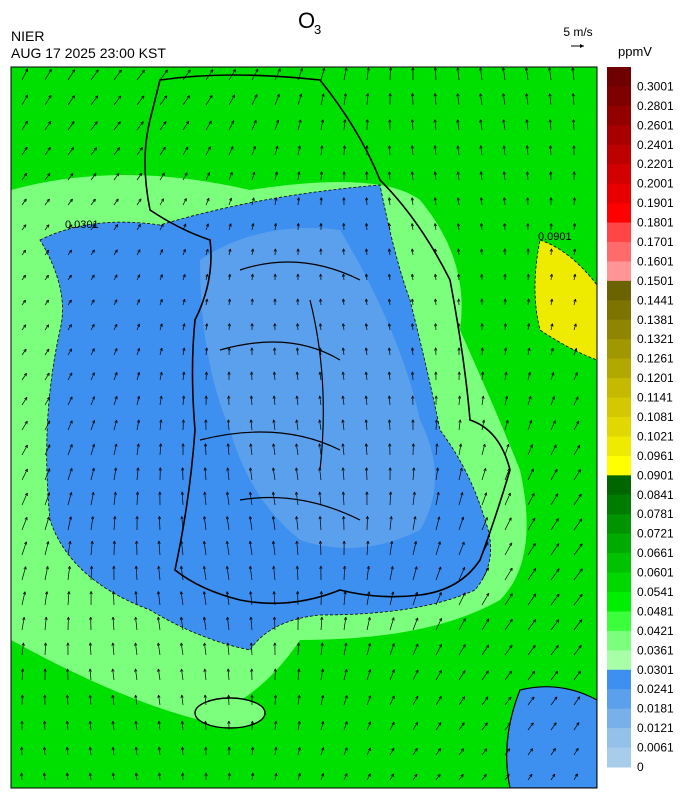 The width and height of the screenshot is (692, 803). I want to click on colorbar-label: 0.1601, so click(655, 261).